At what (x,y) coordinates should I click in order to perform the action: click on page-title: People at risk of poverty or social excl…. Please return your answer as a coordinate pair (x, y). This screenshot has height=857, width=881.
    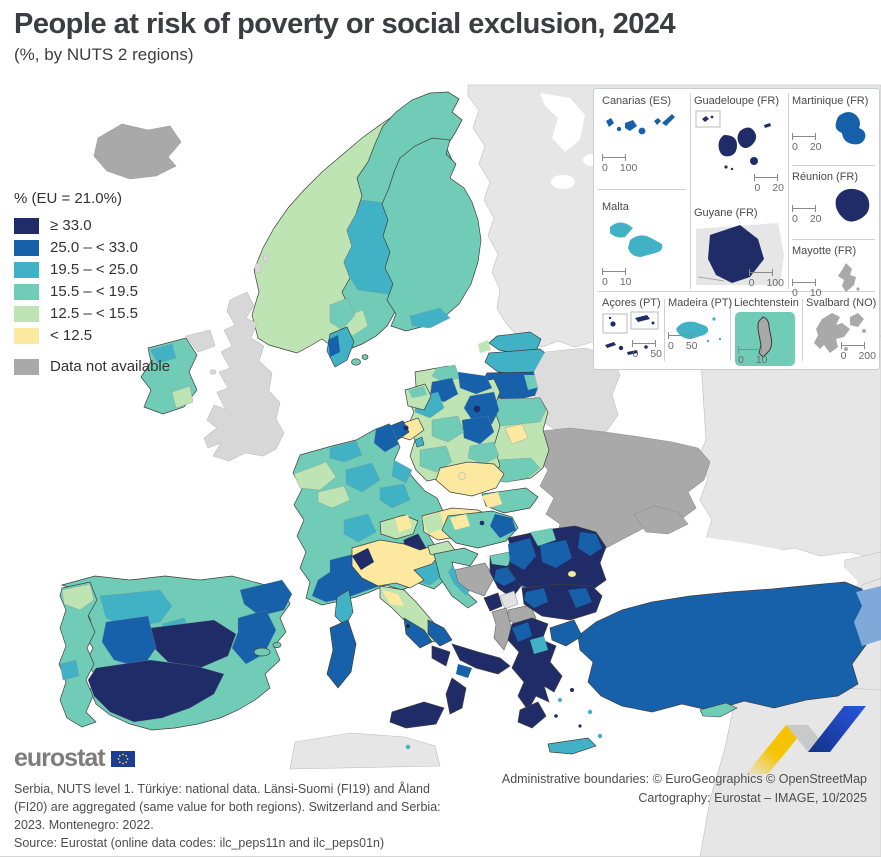
    Looking at the image, I should click on (345, 24).